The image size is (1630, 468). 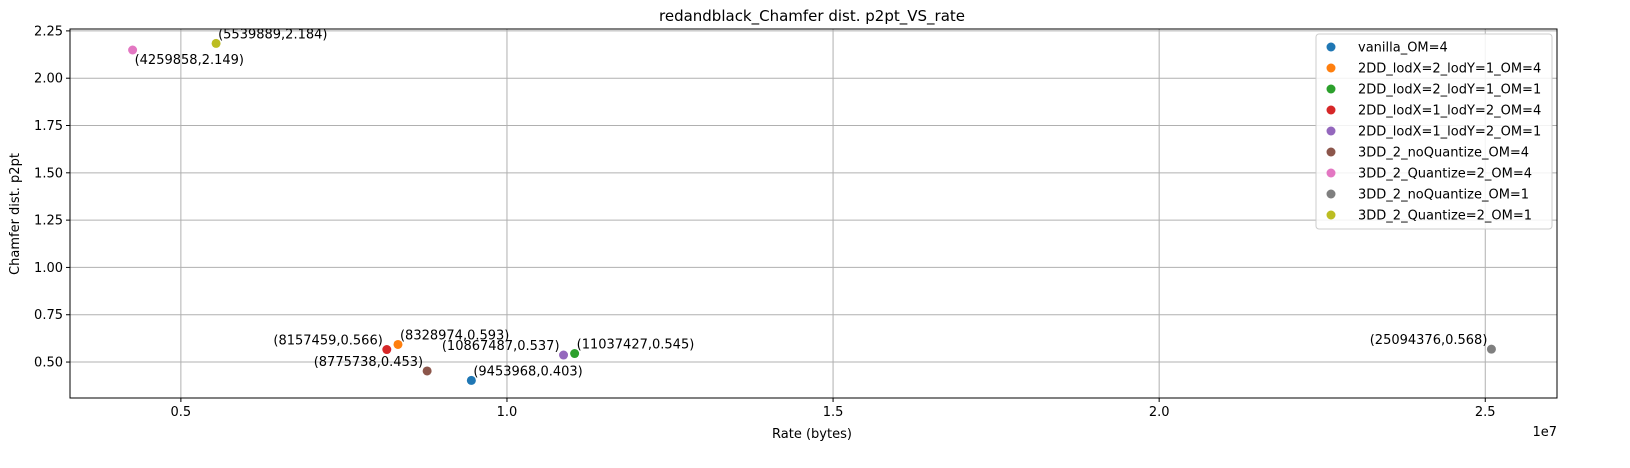 I want to click on legend-label: 2DD_lodX=2_lodY=1_OM=1, so click(x=1449, y=90).